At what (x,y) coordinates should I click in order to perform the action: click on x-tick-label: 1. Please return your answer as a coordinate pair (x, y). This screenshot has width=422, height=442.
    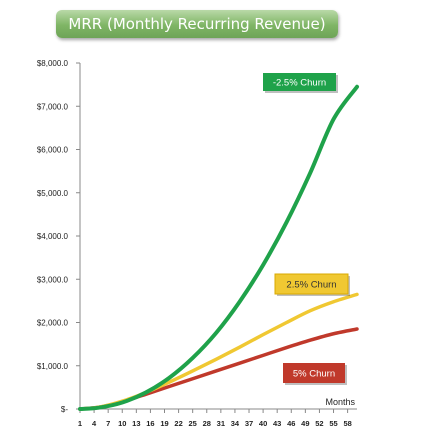
    Looking at the image, I should click on (80, 423).